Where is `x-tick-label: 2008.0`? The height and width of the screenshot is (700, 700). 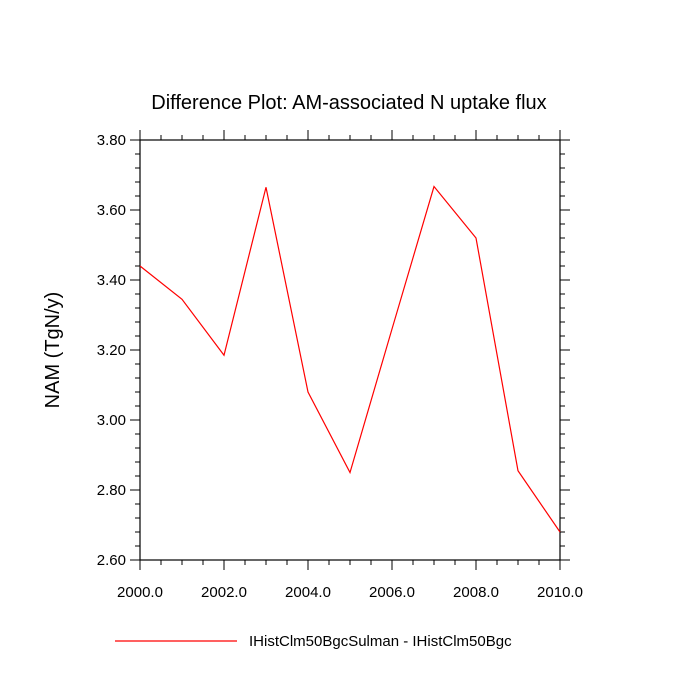
x-tick-label: 2008.0 is located at coordinates (476, 592).